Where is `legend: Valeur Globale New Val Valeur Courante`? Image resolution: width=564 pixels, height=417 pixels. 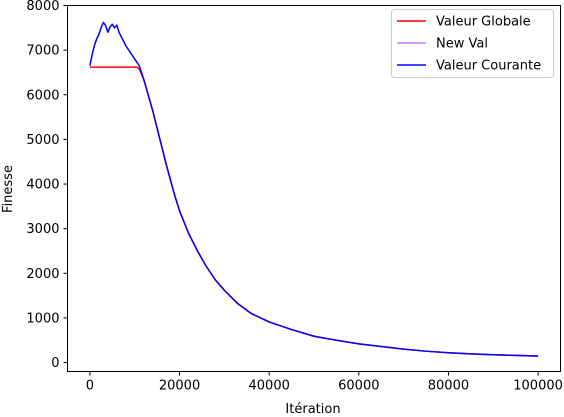
legend: Valeur Globale New Val Valeur Courante is located at coordinates (472, 43).